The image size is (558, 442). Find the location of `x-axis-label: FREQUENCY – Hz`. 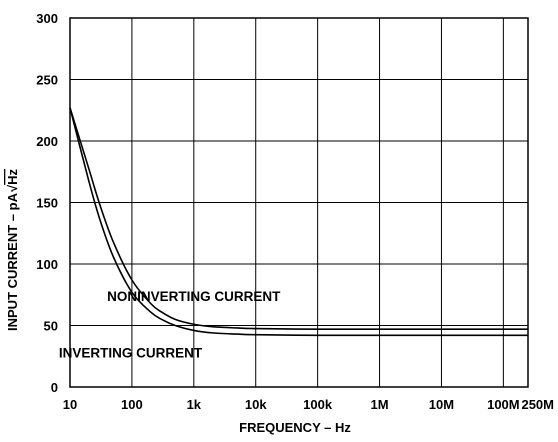

x-axis-label: FREQUENCY – Hz is located at coordinates (295, 427).